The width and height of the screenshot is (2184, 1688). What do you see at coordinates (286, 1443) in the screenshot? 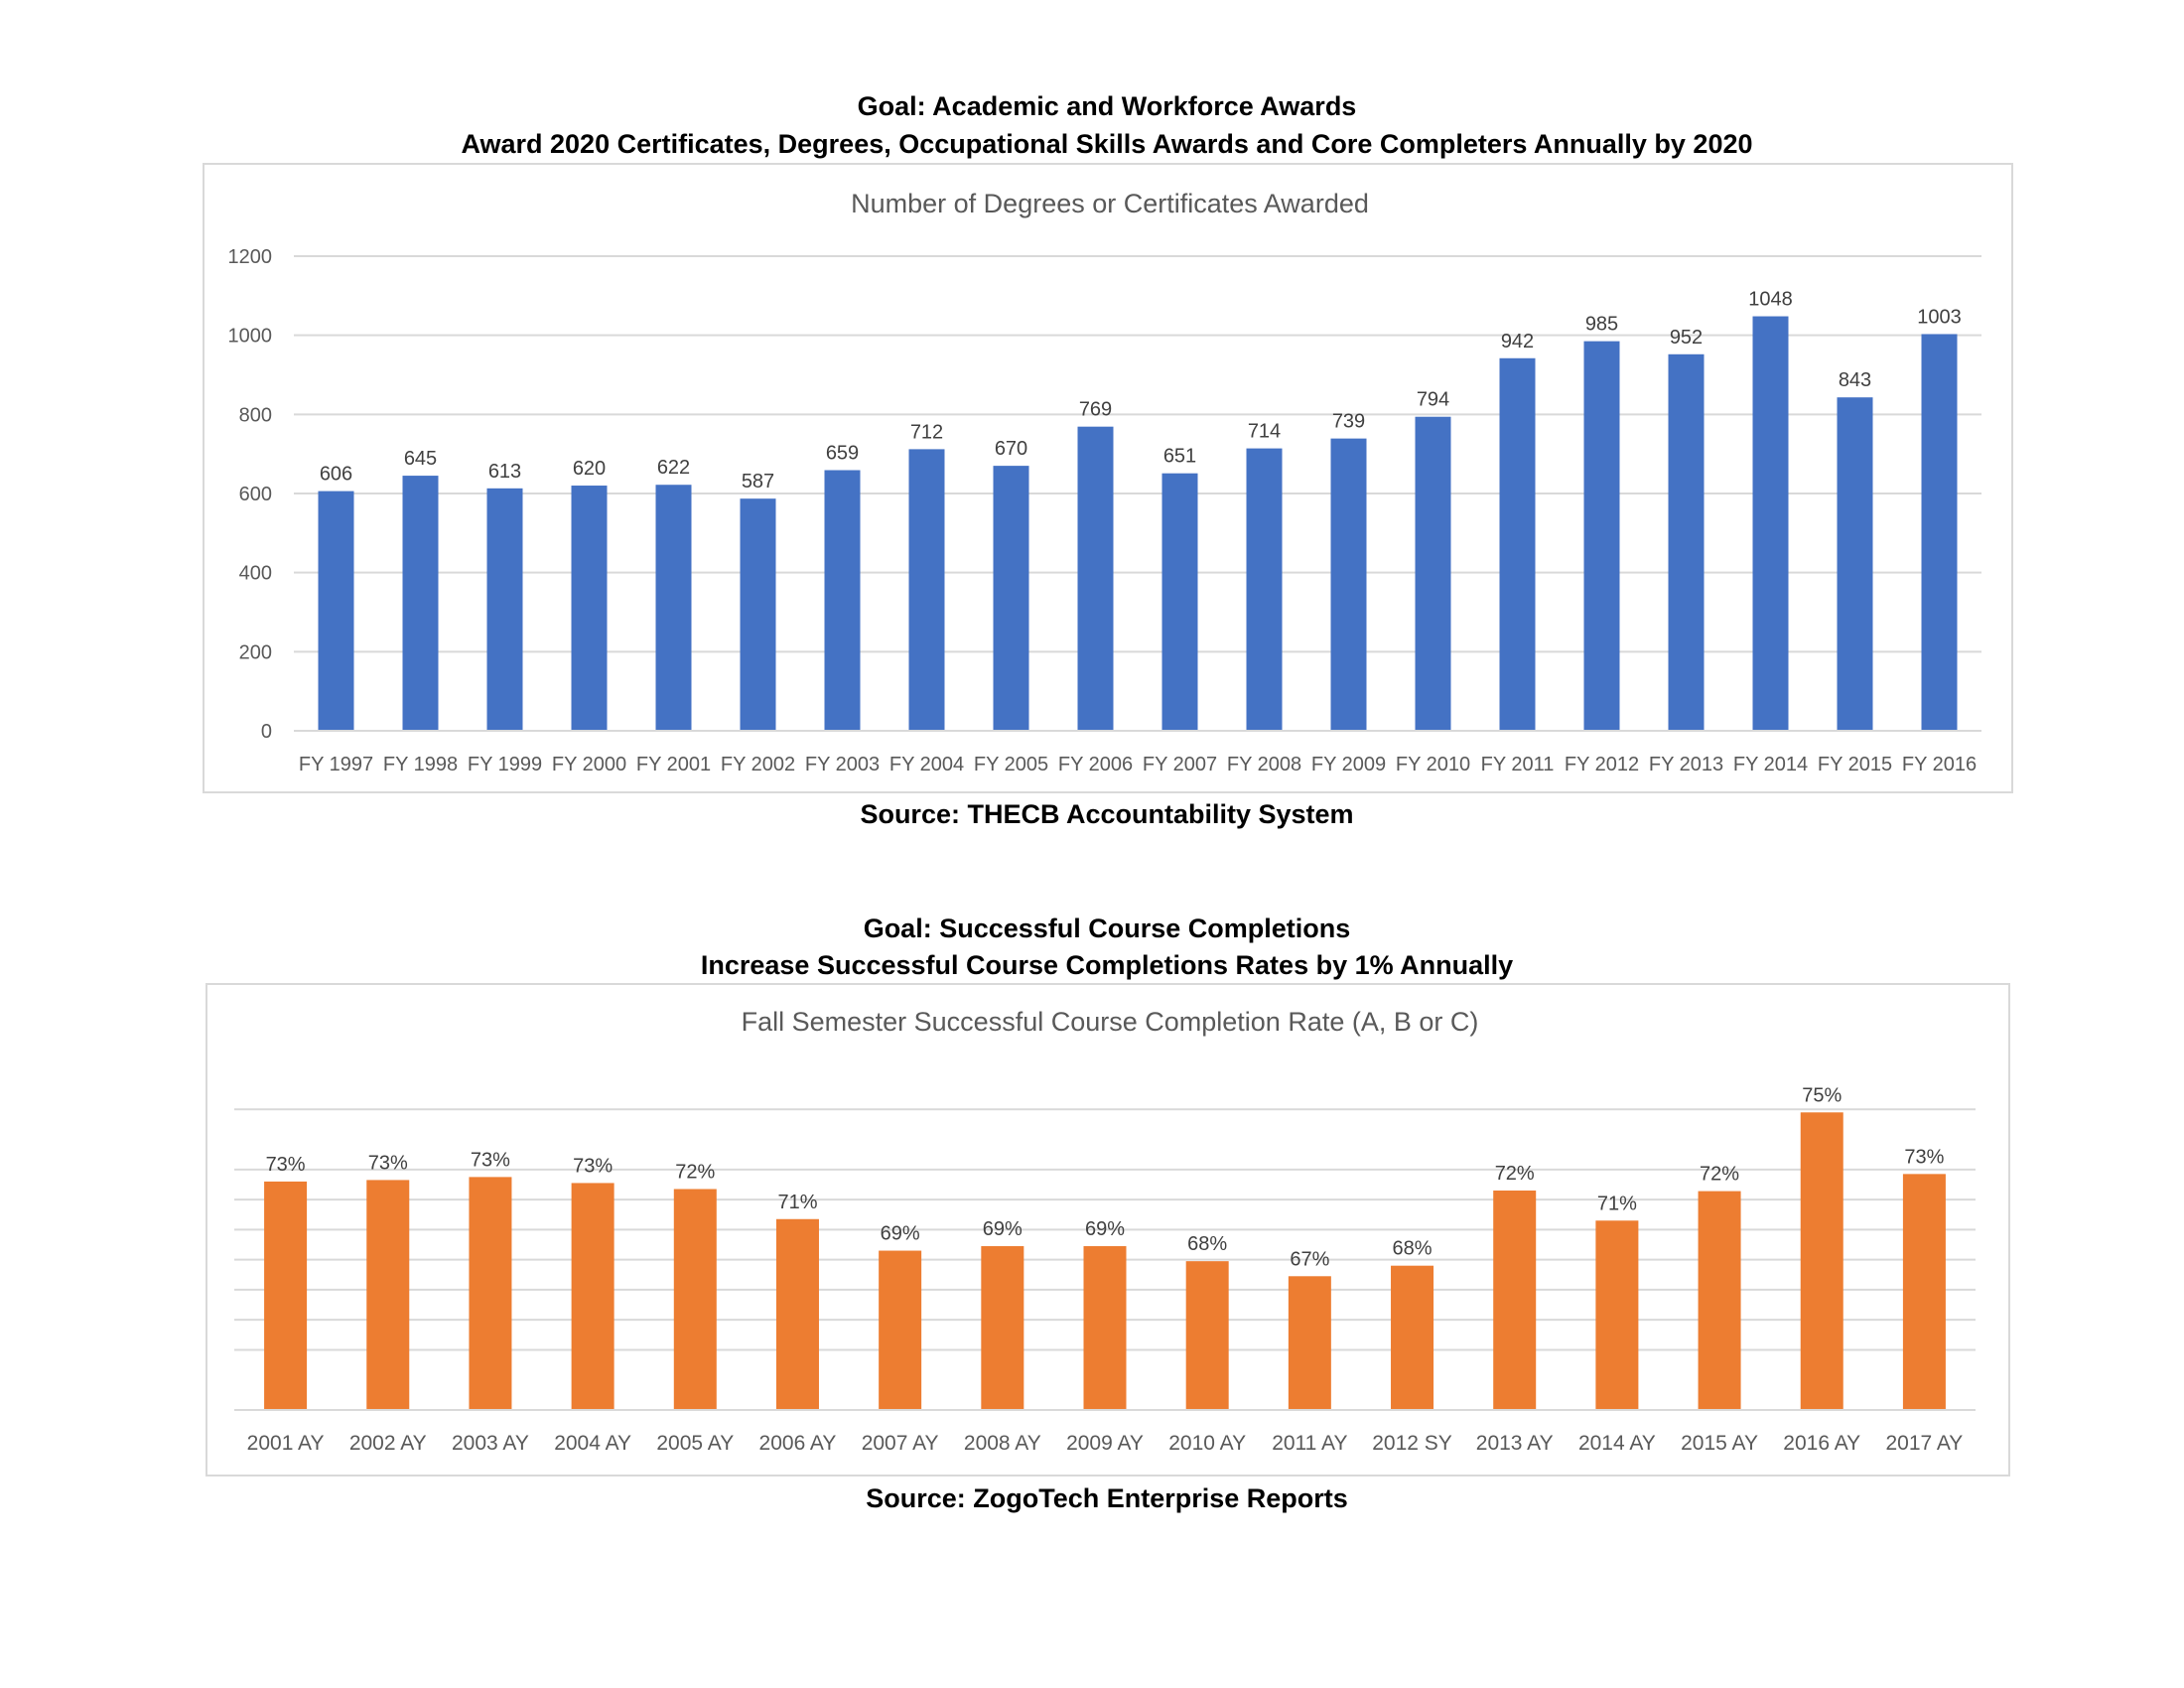
I see `category-label: 2001 AY` at bounding box center [286, 1443].